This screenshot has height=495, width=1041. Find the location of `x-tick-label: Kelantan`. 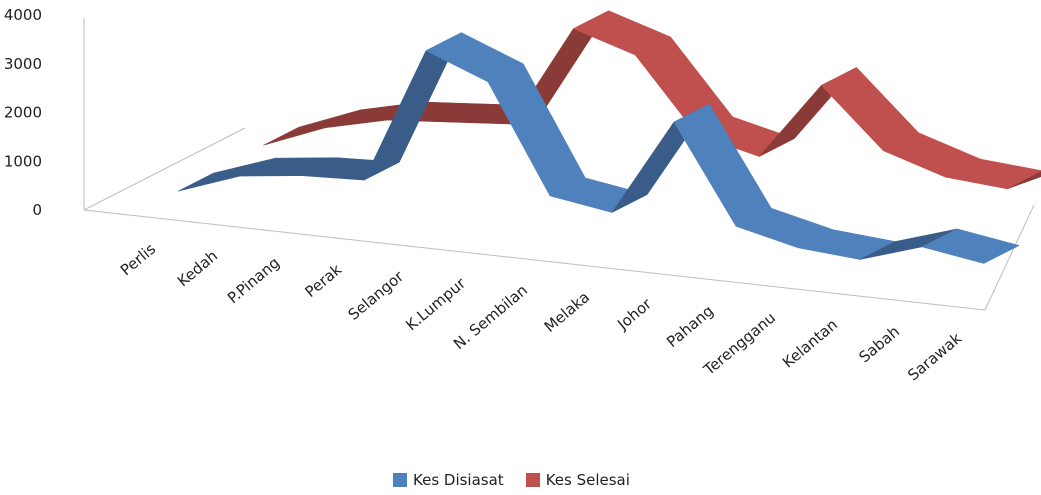

x-tick-label: Kelantan is located at coordinates (810, 343).